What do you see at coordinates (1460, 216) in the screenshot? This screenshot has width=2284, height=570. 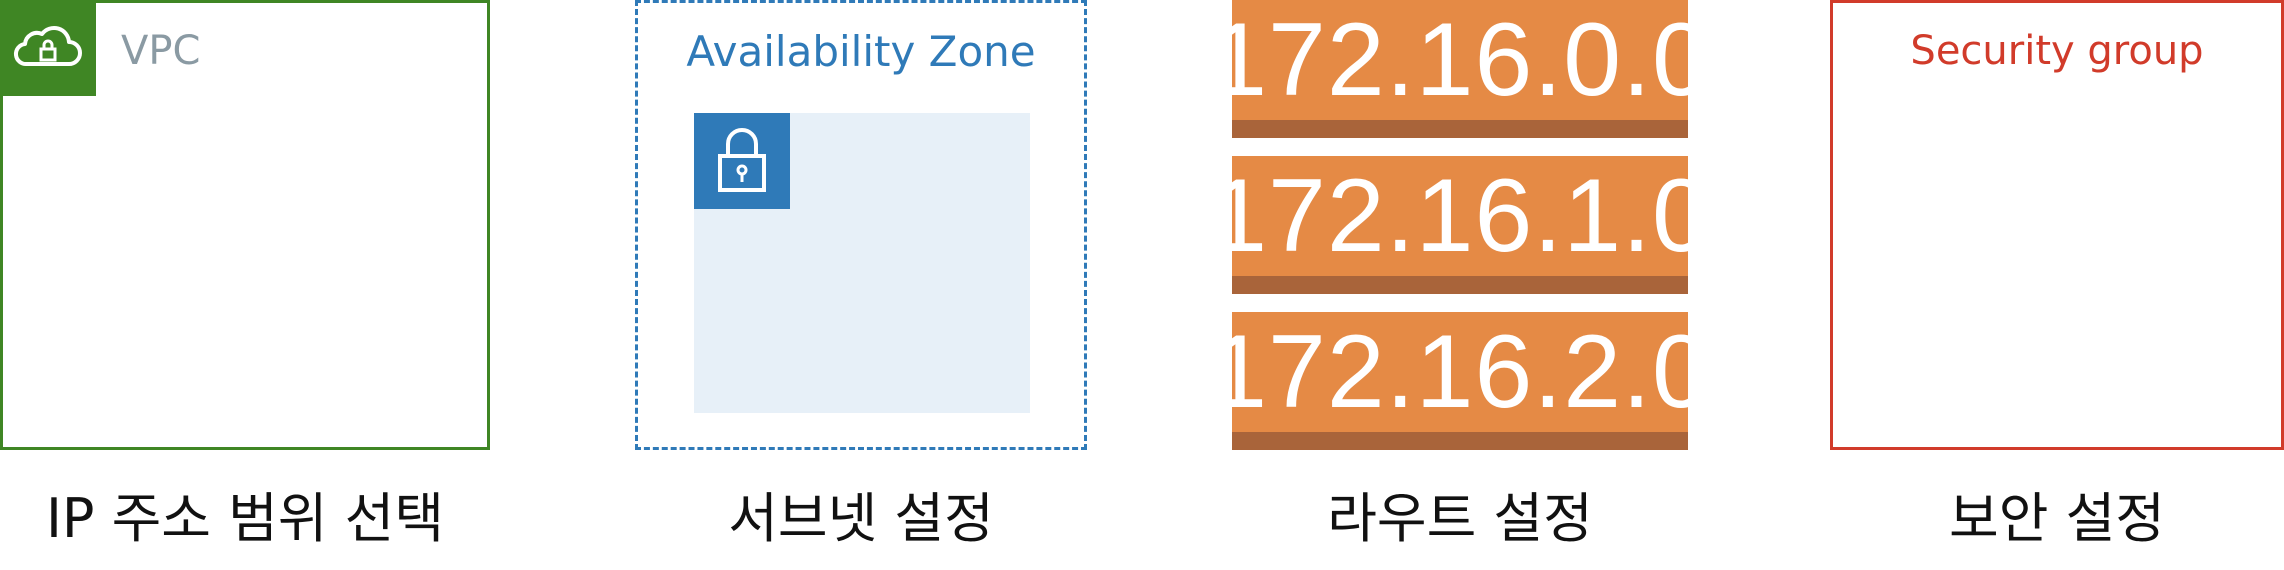 I see `route-cidr-label: 172.16.1.0` at bounding box center [1460, 216].